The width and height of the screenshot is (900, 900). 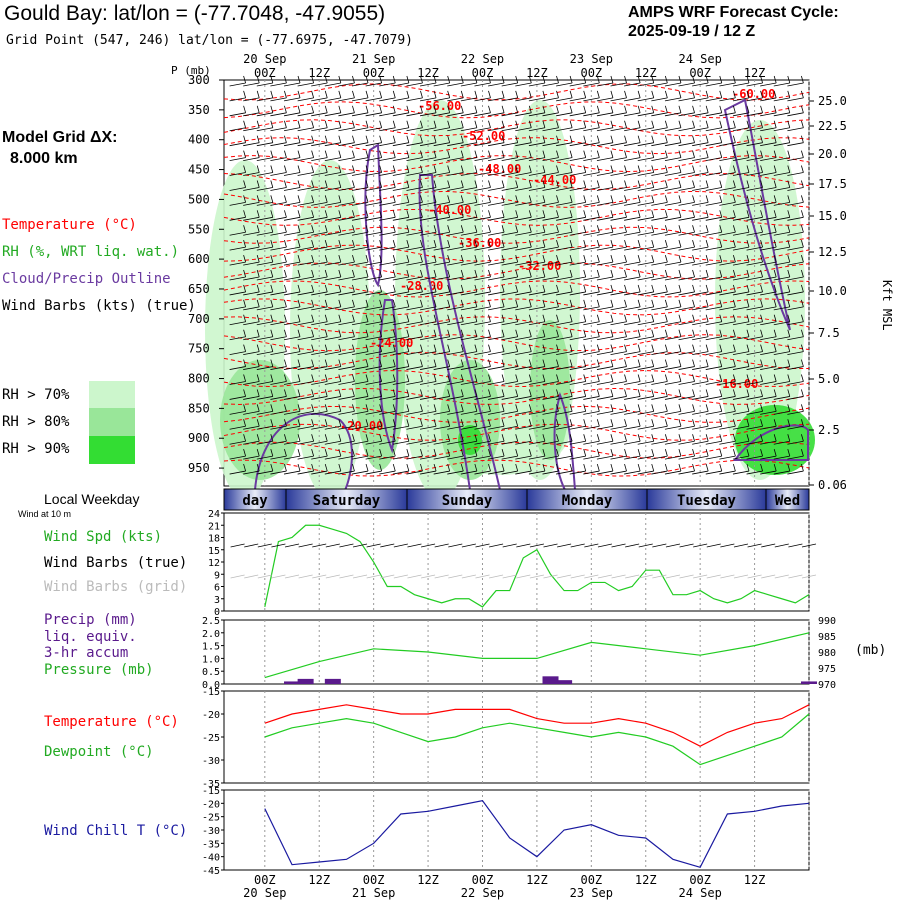 I want to click on panel-tick-label: -30, so click(x=211, y=831).